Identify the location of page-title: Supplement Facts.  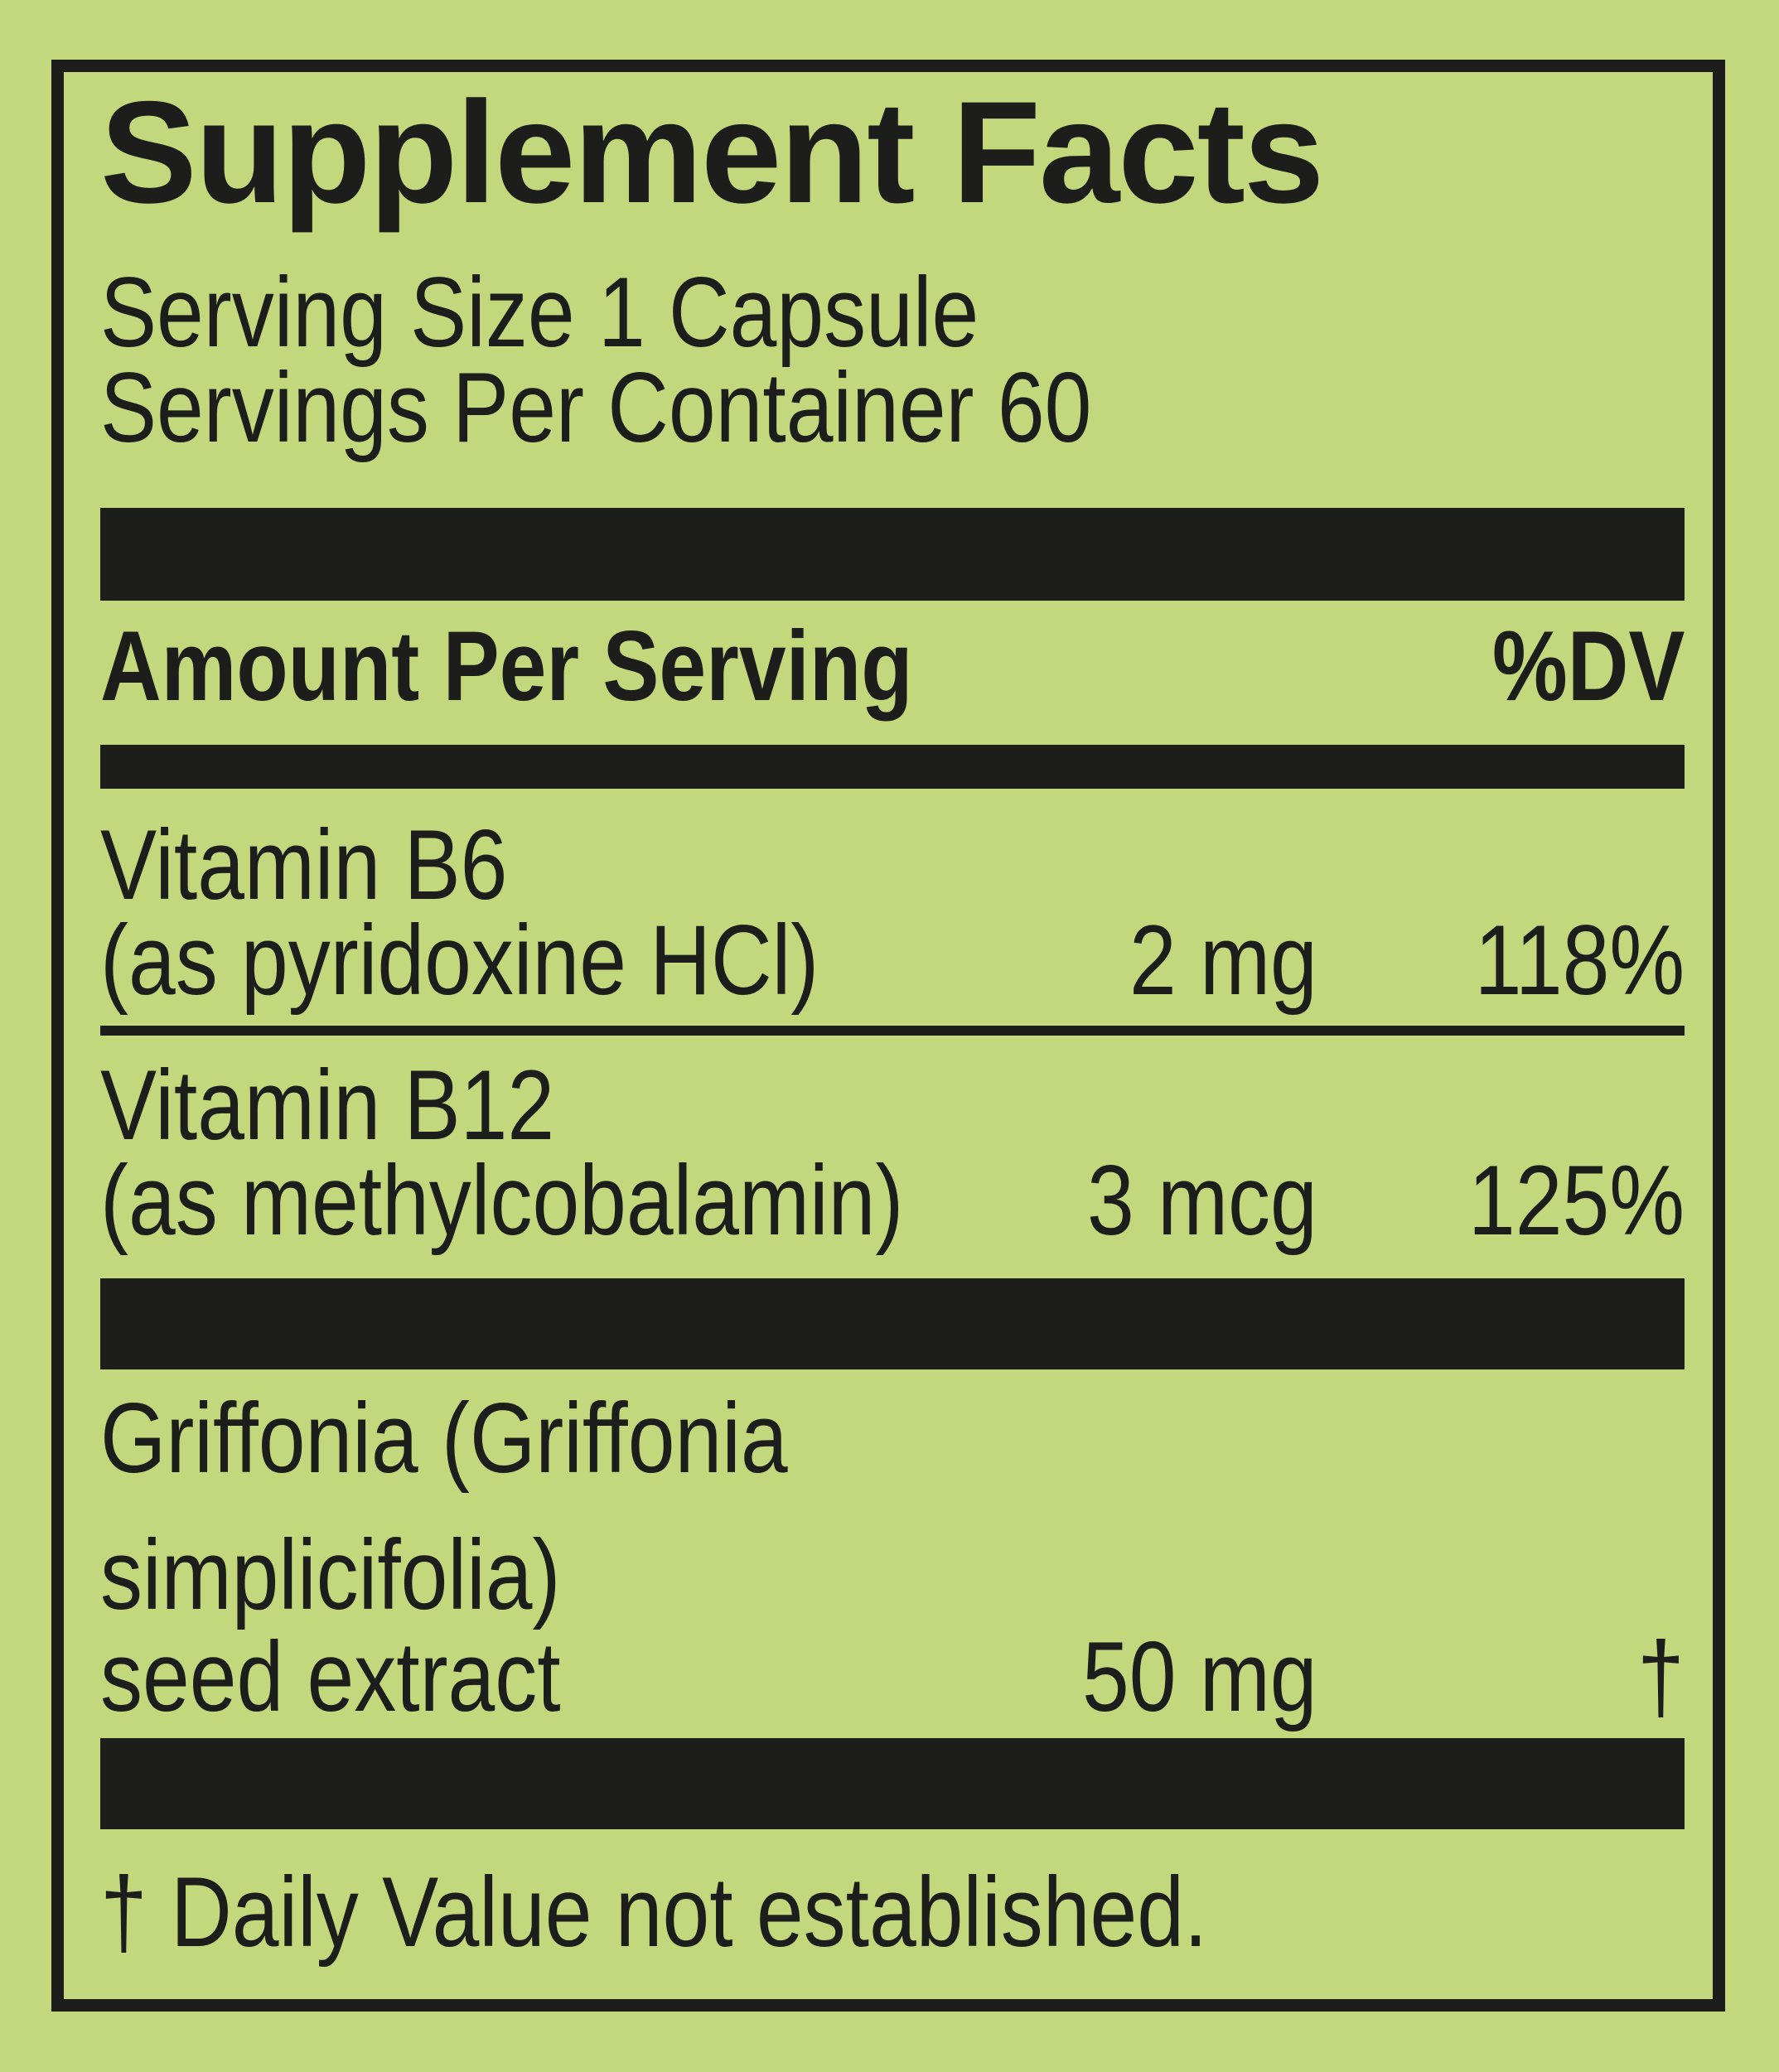
(712, 152).